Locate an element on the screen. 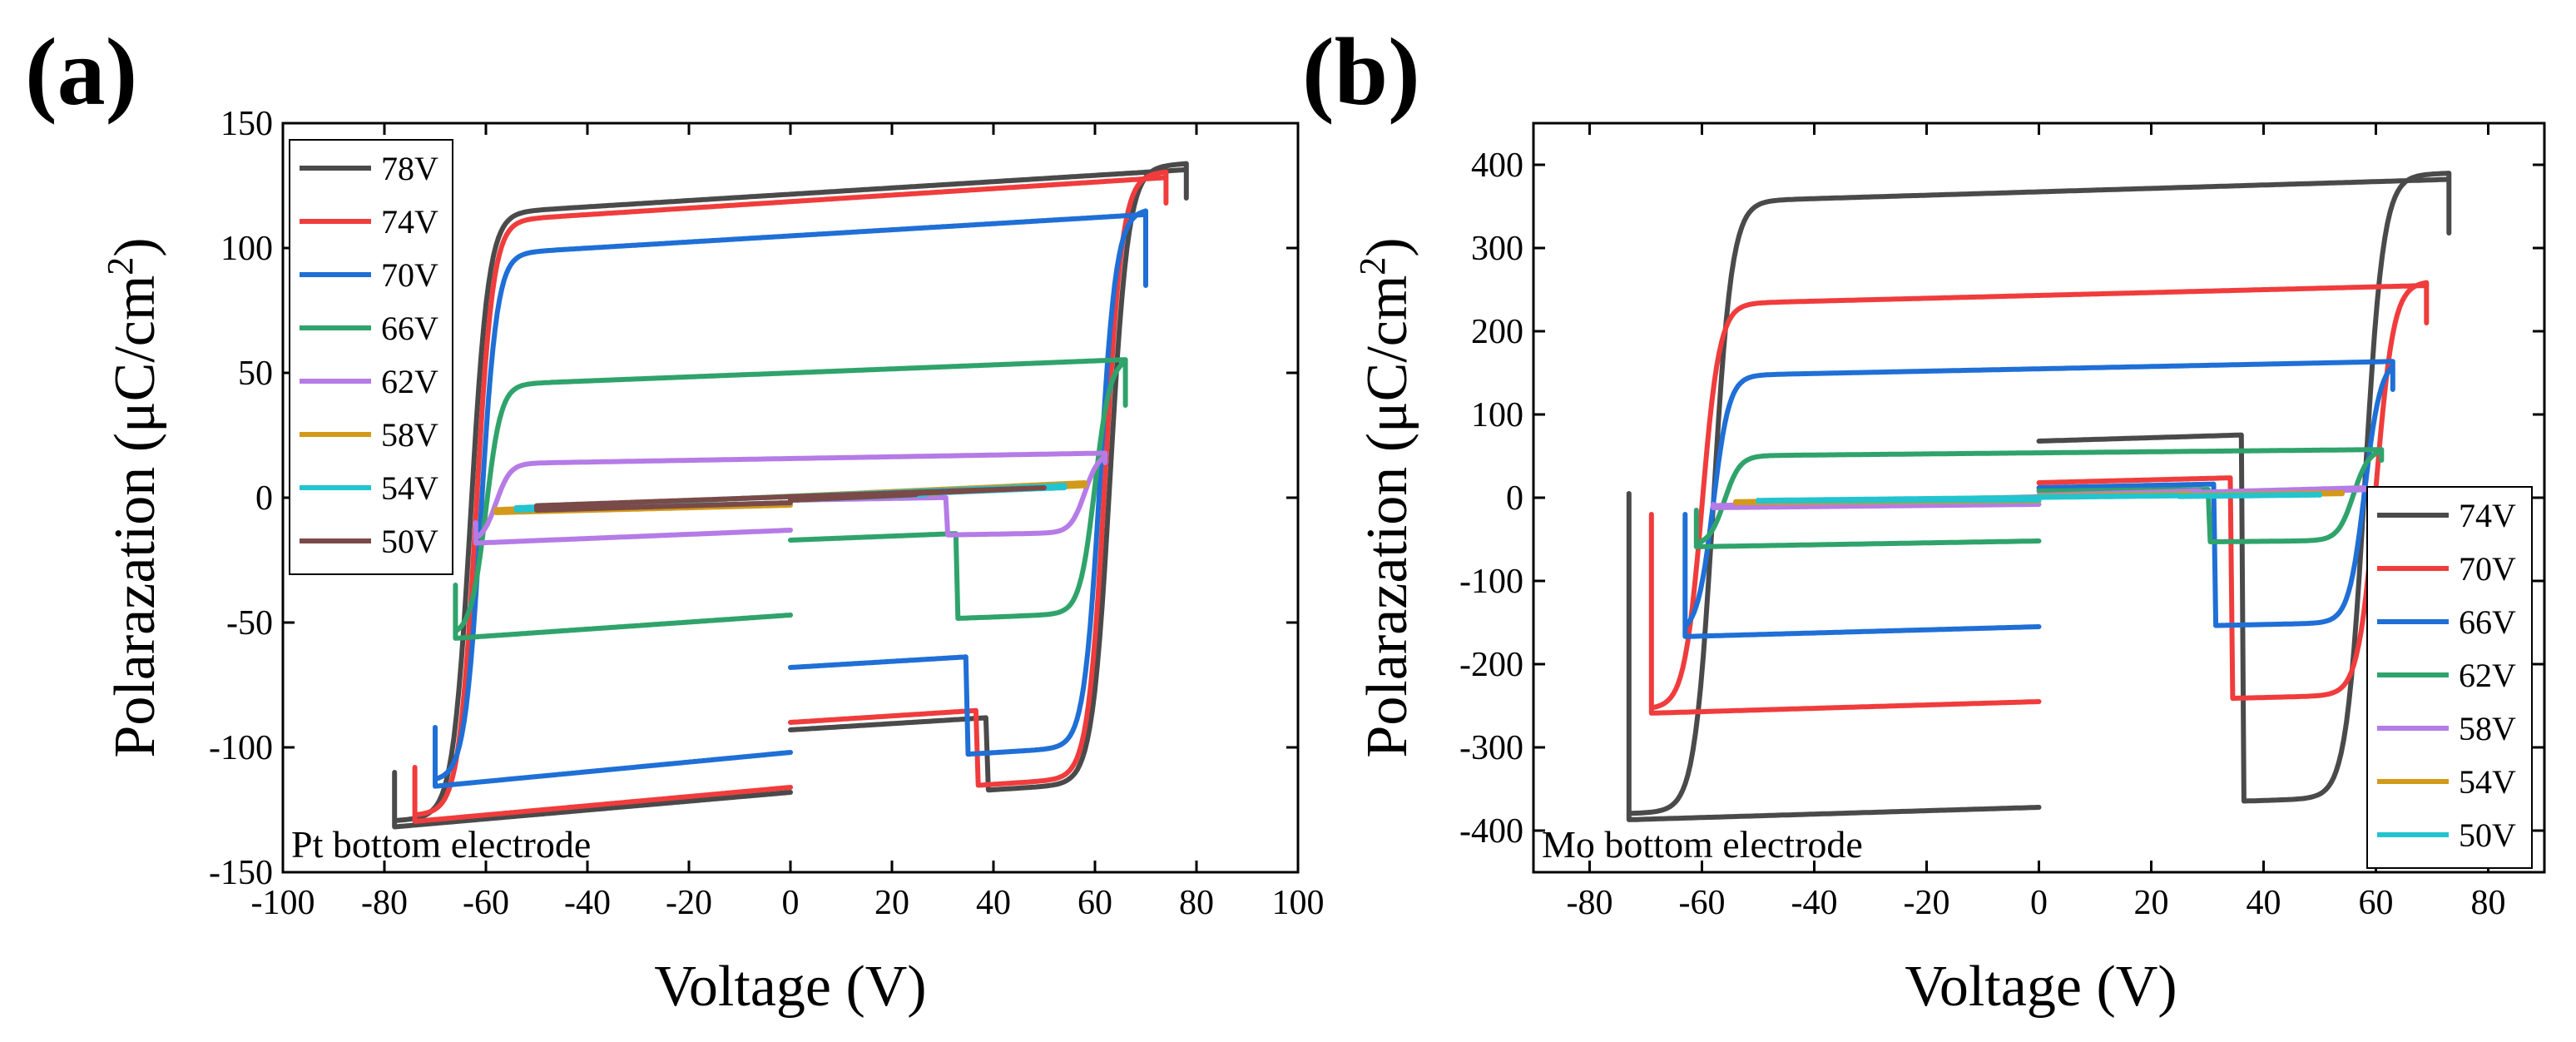 This screenshot has width=2576, height=1042. panel-b-ylabel-sup: 2 is located at coordinates (1372, 266).